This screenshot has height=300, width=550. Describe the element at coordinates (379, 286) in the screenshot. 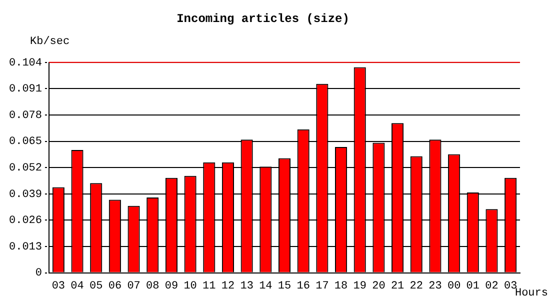

I see `x-tick-label: 20` at that location.